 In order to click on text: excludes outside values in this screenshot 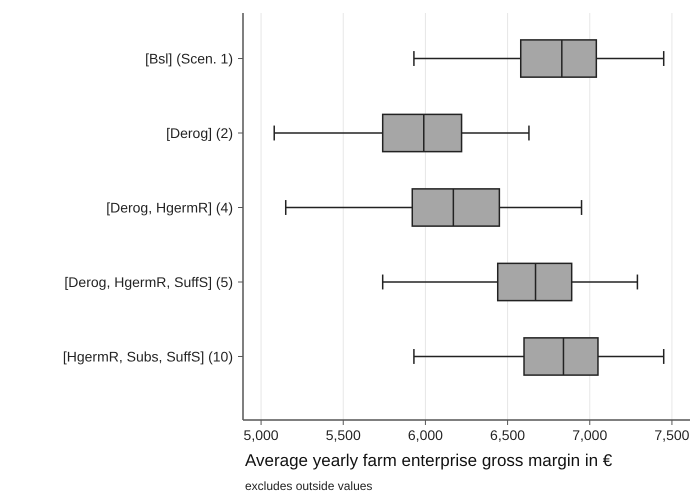, I will do `click(308, 486)`.